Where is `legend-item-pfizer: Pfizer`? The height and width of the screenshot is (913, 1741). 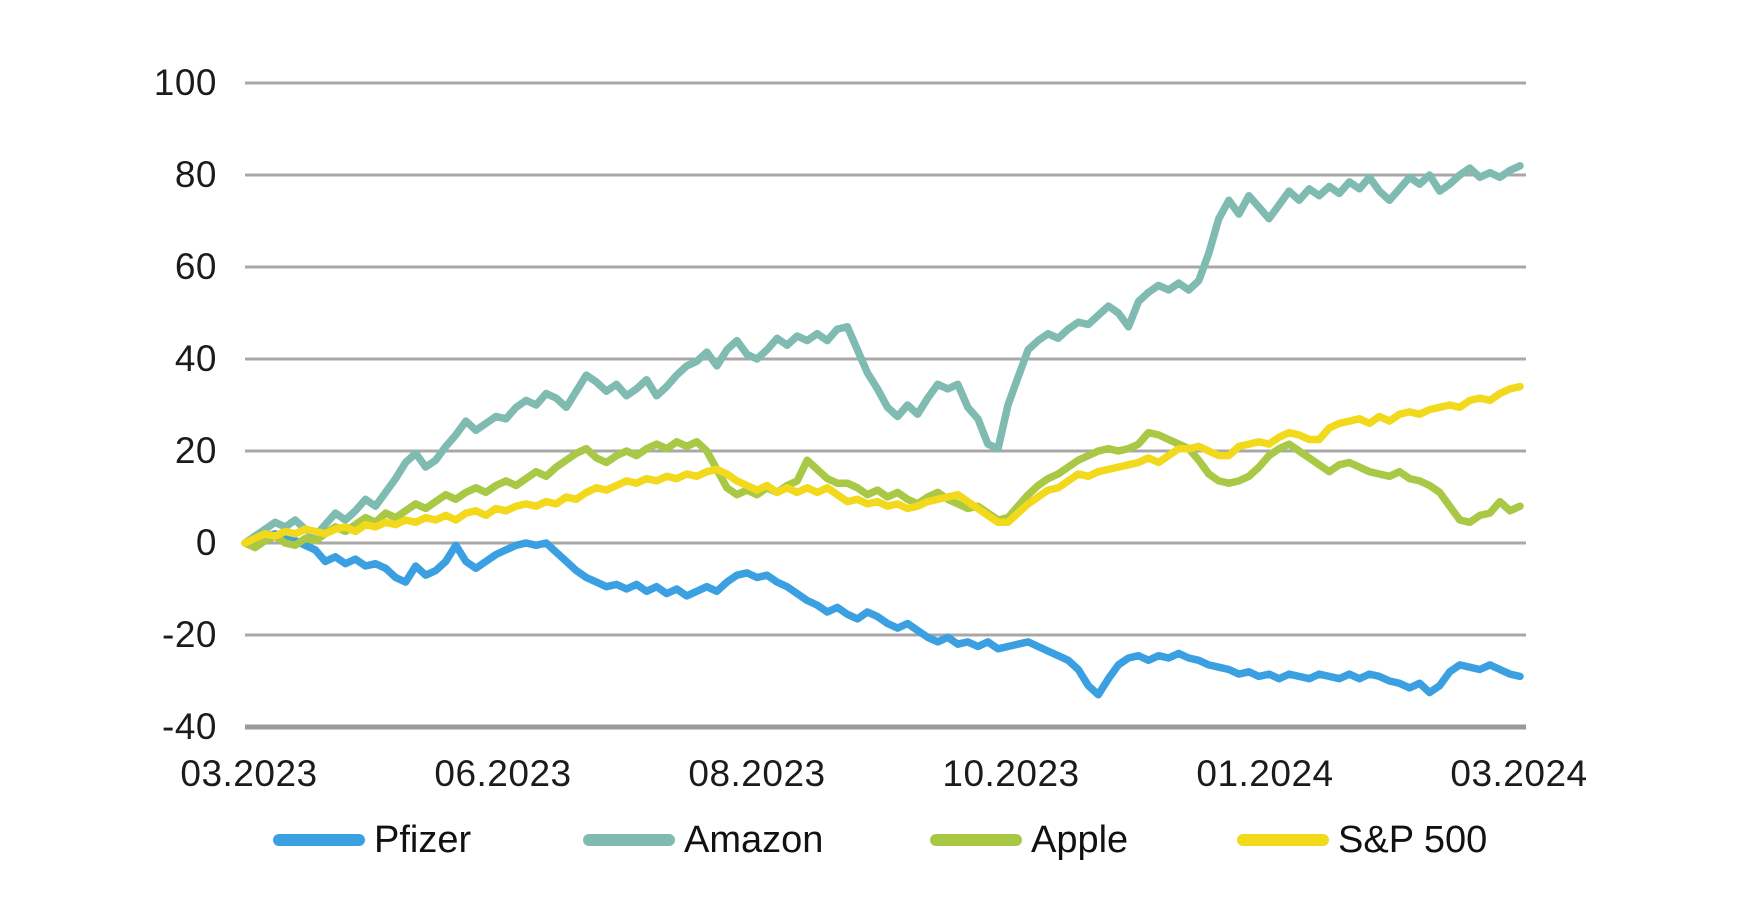
legend-item-pfizer: Pfizer is located at coordinates (372, 840).